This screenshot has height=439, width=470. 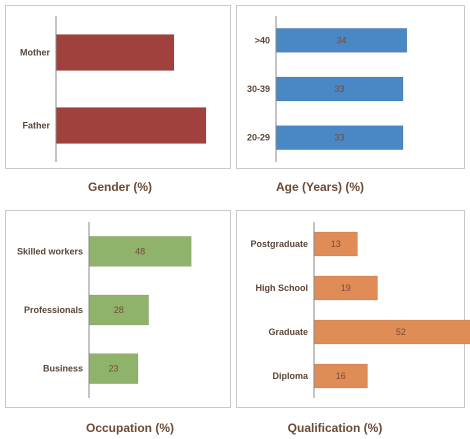 What do you see at coordinates (113, 89) in the screenshot?
I see `gender-chart: Mother Father` at bounding box center [113, 89].